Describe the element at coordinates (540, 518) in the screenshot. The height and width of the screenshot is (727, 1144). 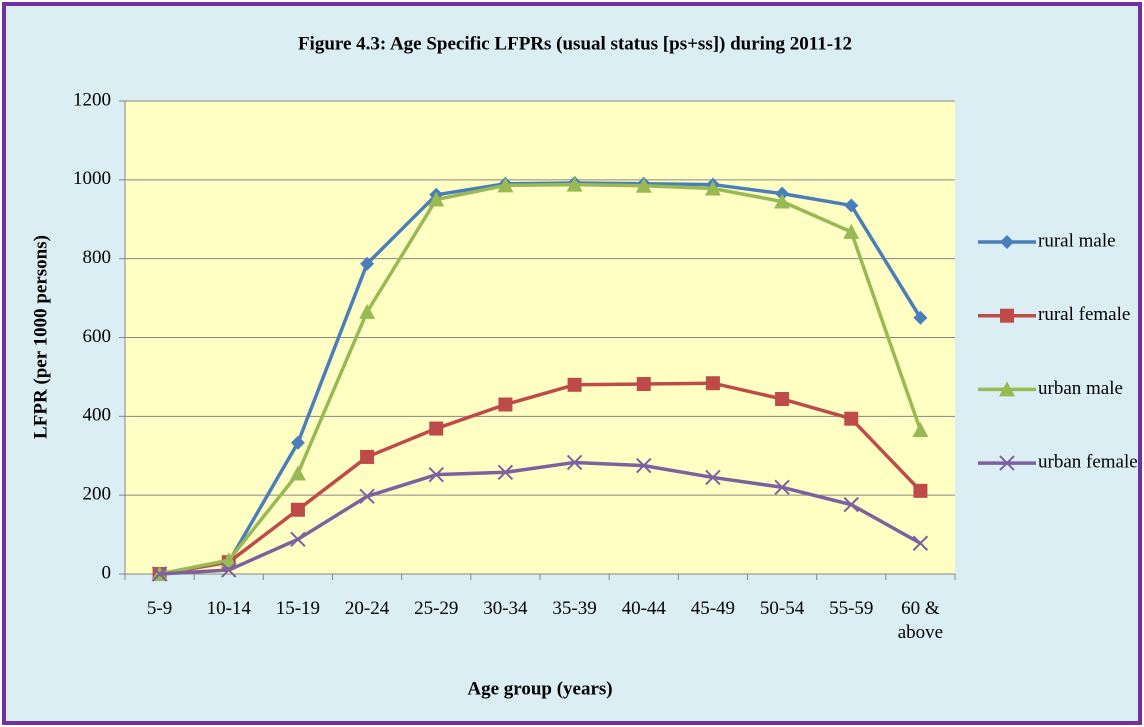
I see `series-line` at that location.